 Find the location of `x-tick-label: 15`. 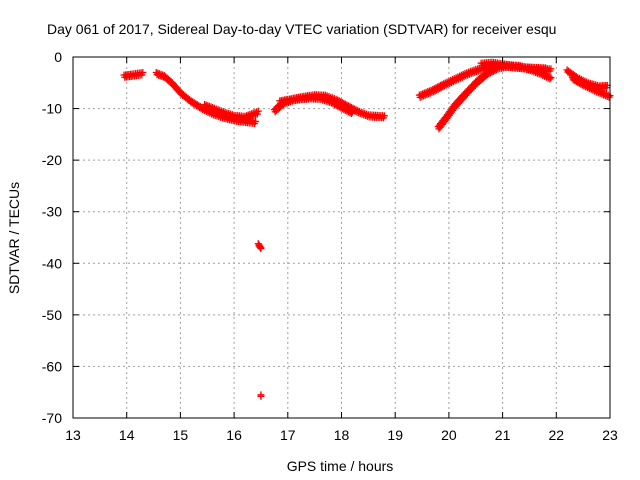

x-tick-label: 15 is located at coordinates (181, 435).